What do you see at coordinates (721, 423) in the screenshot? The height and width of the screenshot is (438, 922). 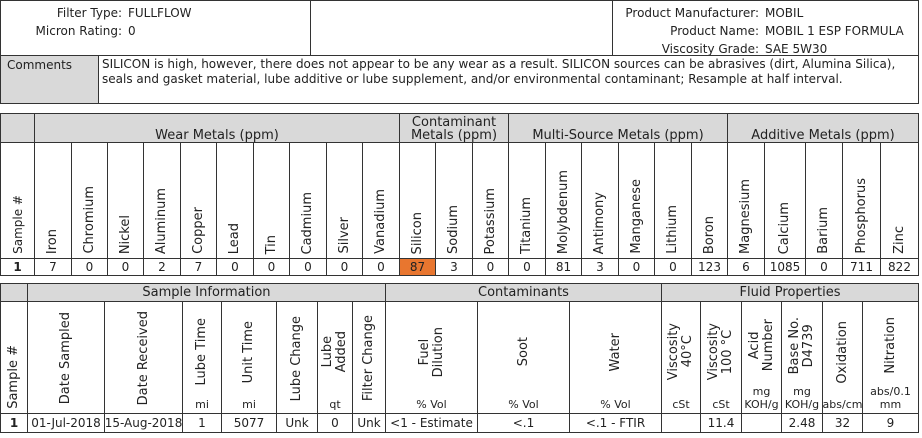 I see `value-cell: 11.4` at bounding box center [721, 423].